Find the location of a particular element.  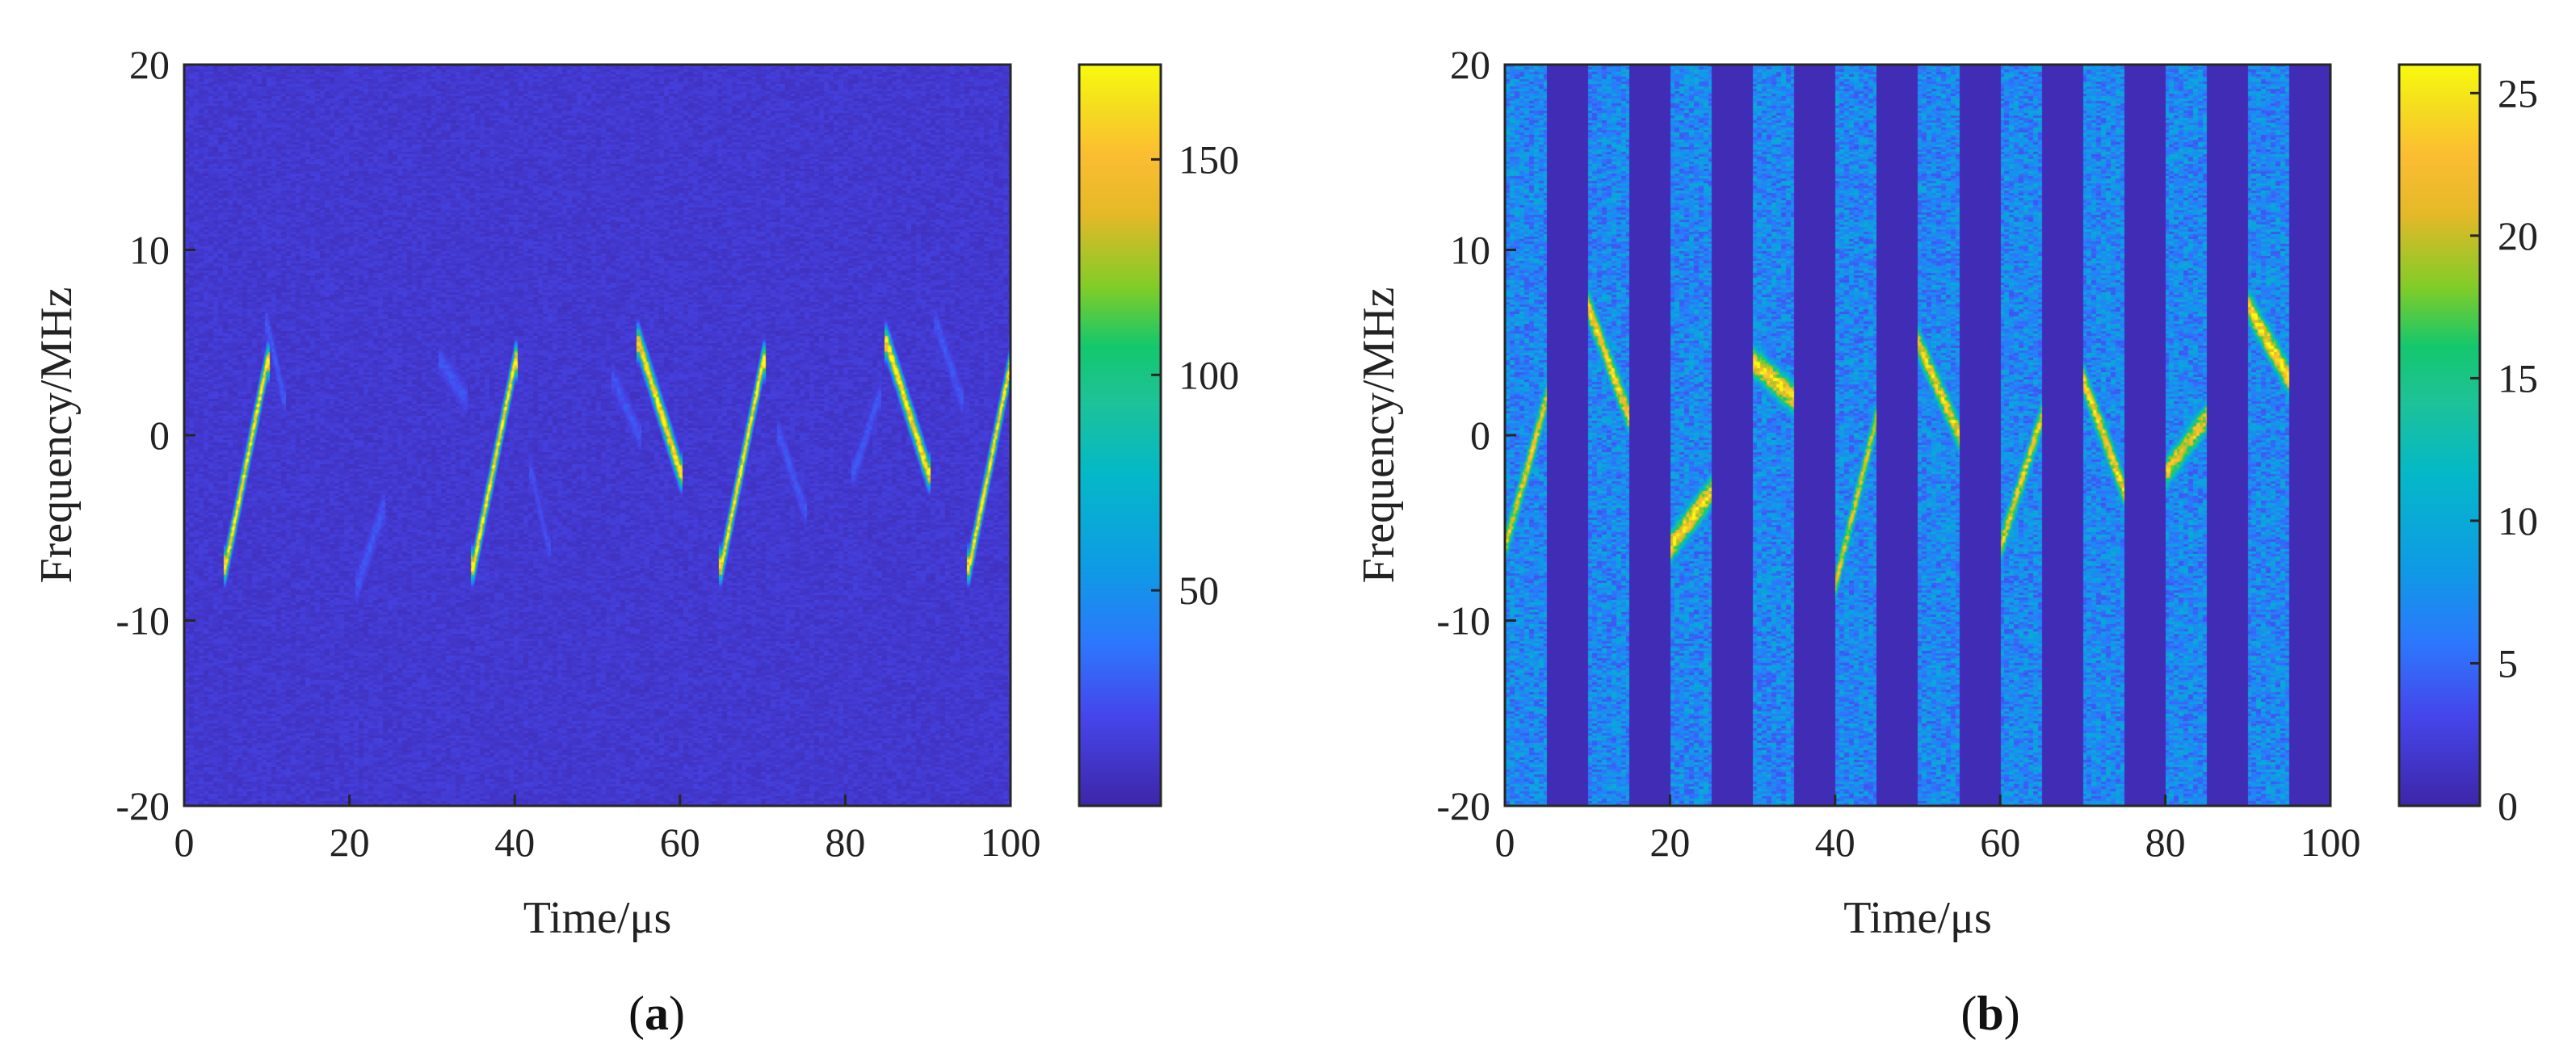

colorbar-tick-label: 25 is located at coordinates (2518, 92).